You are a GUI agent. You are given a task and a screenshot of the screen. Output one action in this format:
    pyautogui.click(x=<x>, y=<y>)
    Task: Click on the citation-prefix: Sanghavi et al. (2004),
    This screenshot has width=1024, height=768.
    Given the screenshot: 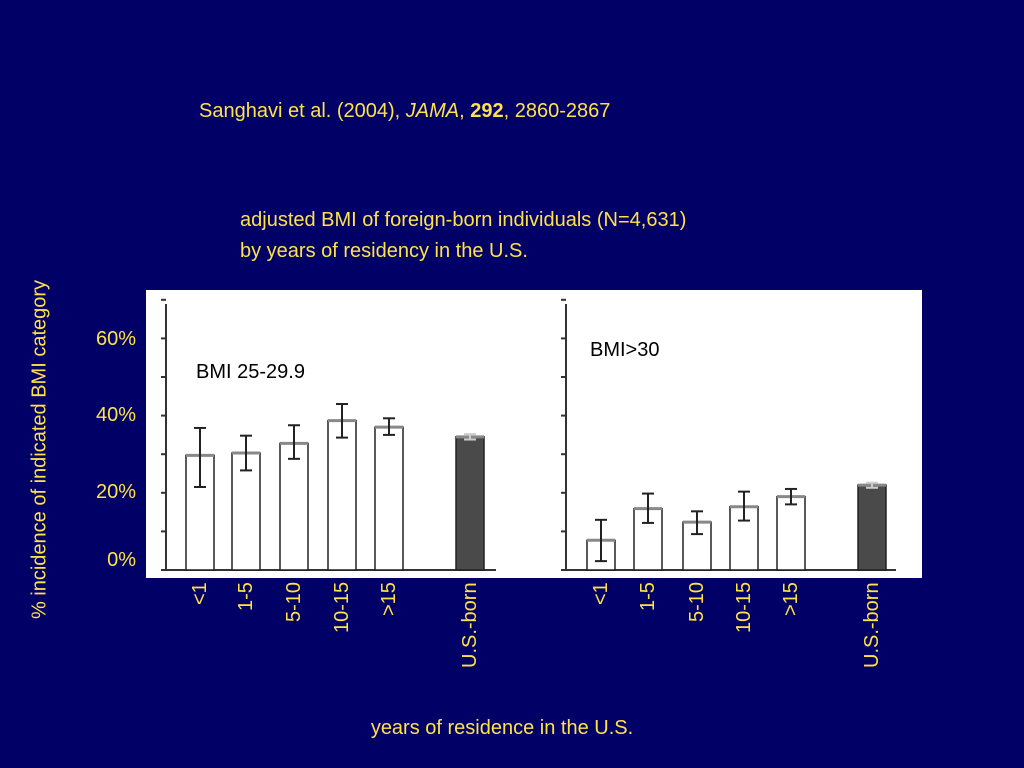 What is the action you would take?
    pyautogui.click(x=302, y=111)
    